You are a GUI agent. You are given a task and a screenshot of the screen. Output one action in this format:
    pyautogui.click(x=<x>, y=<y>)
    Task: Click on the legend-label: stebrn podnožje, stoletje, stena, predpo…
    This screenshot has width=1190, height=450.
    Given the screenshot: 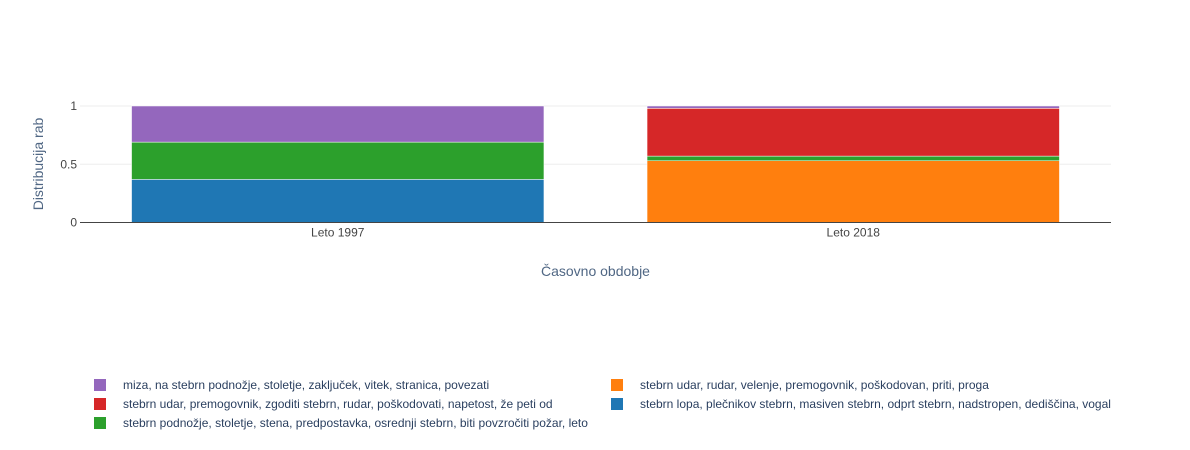 What is the action you would take?
    pyautogui.click(x=355, y=423)
    